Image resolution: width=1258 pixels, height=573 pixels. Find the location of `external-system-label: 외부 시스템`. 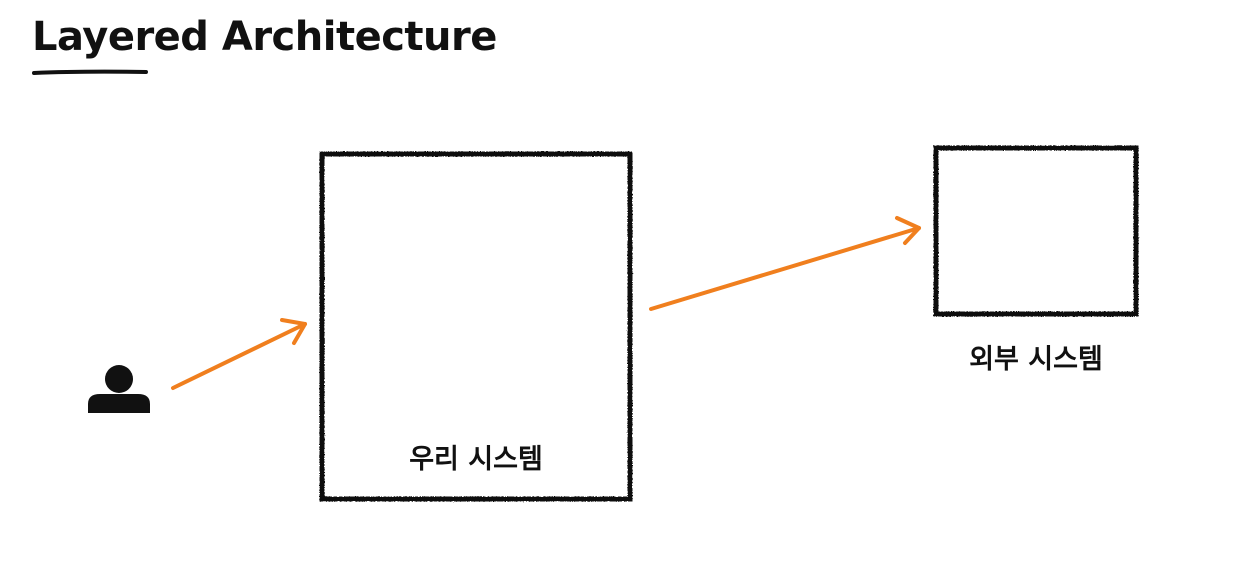

external-system-label: 외부 시스템 is located at coordinates (1036, 356).